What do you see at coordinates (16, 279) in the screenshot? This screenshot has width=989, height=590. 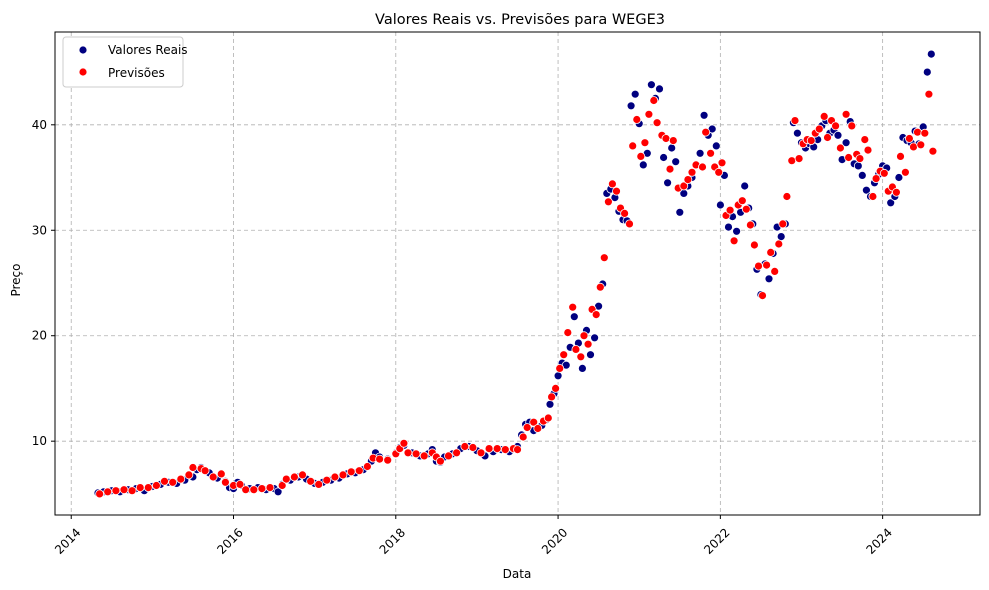 I see `y-axis-title: Preço` at bounding box center [16, 279].